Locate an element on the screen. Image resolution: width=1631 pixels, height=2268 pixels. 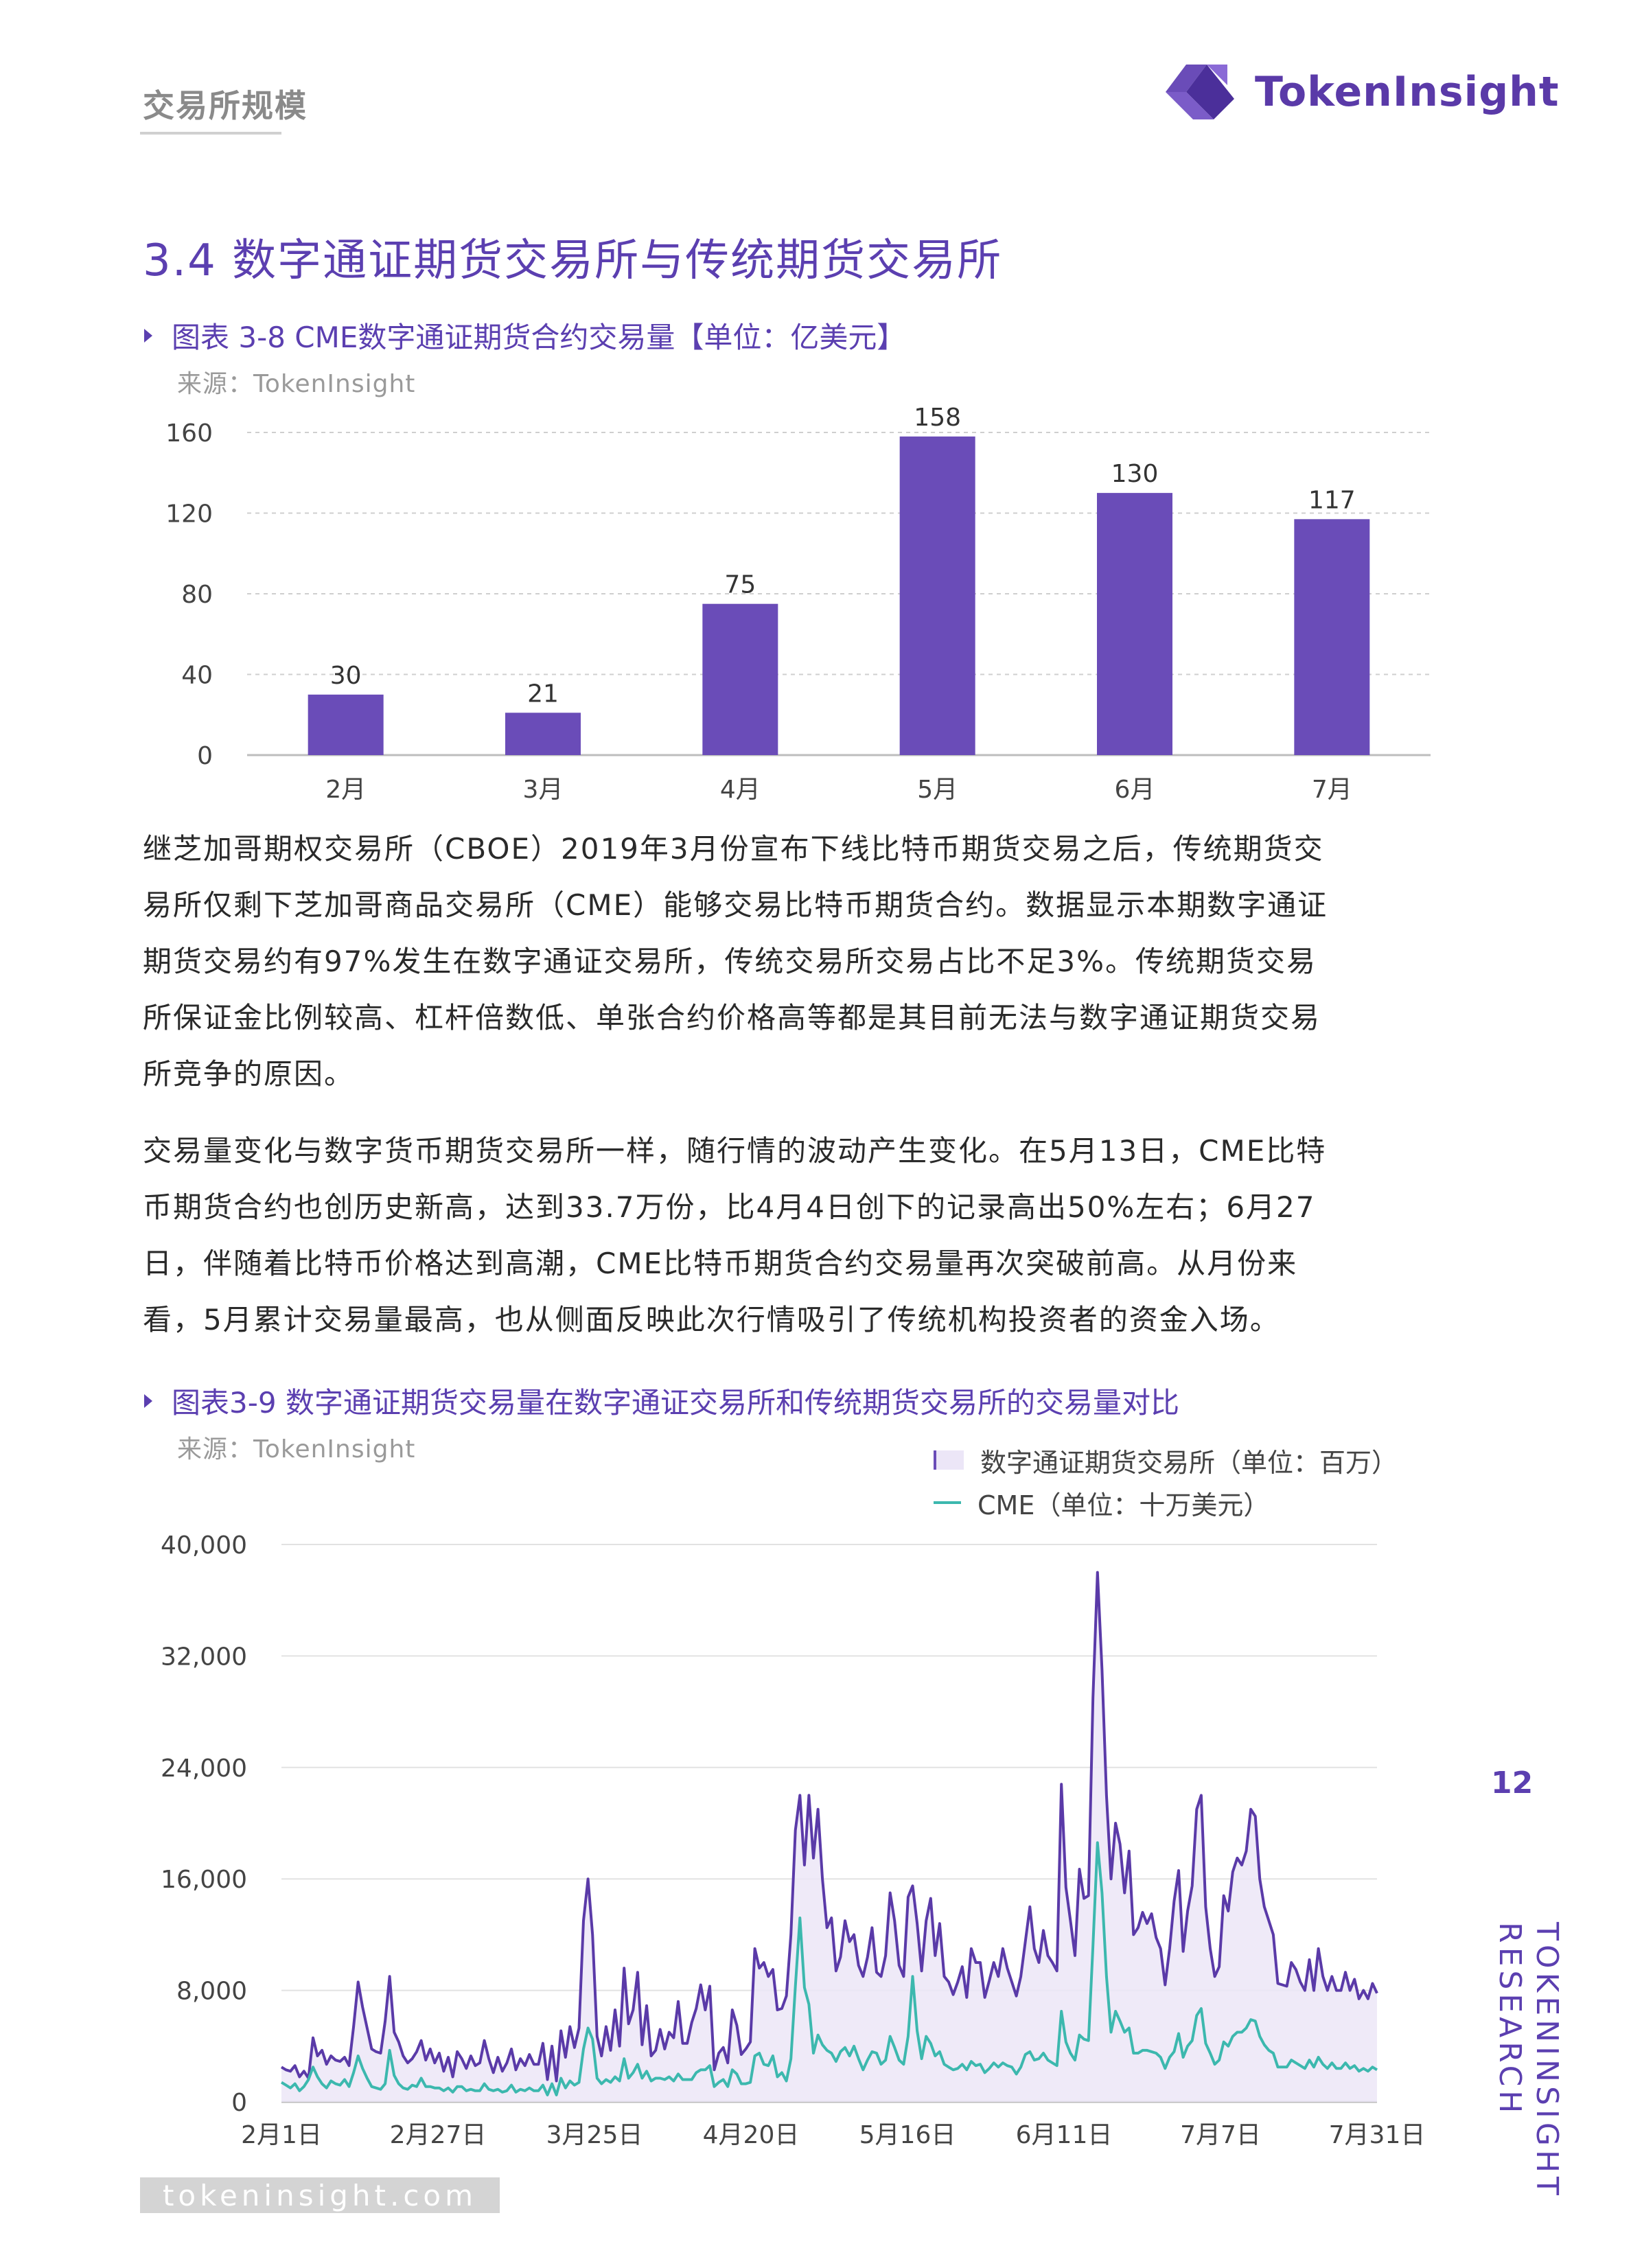
header-section-label: 交易所规模 is located at coordinates (225, 105).